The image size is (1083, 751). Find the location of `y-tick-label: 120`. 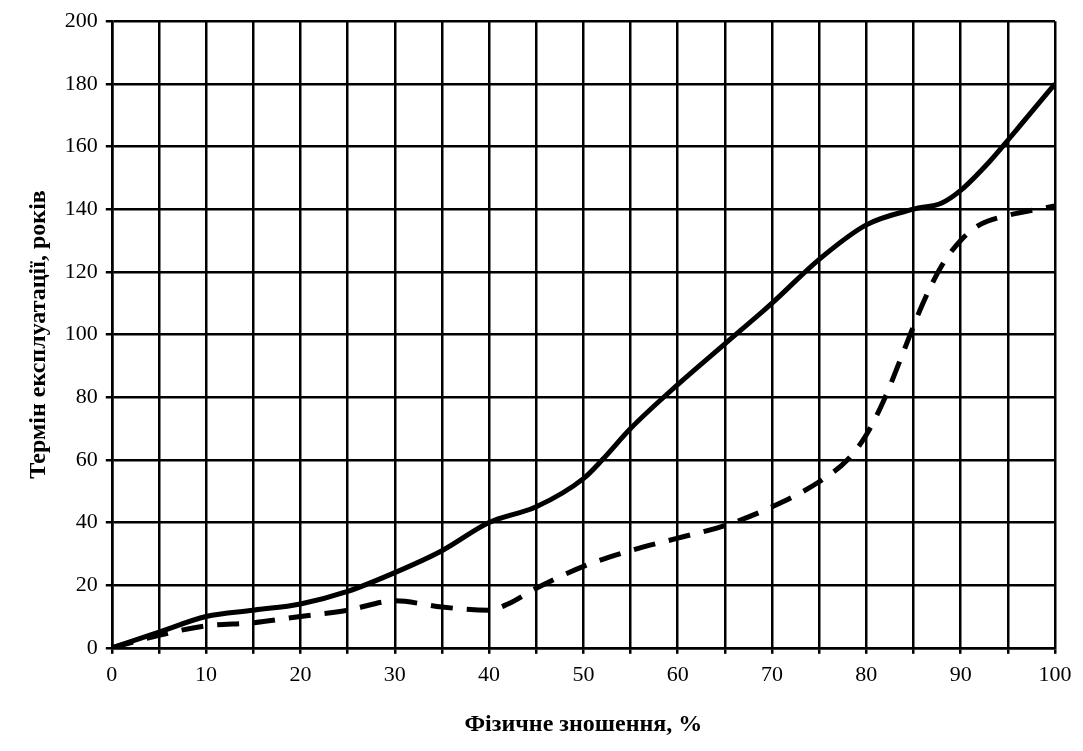

y-tick-label: 120 is located at coordinates (81, 270).